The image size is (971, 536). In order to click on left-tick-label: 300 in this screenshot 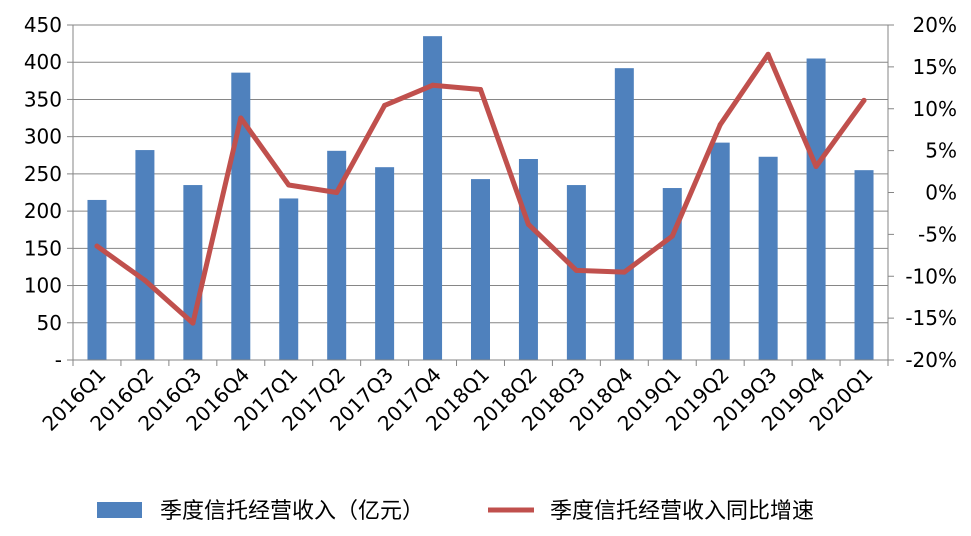, I will do `click(43, 137)`.